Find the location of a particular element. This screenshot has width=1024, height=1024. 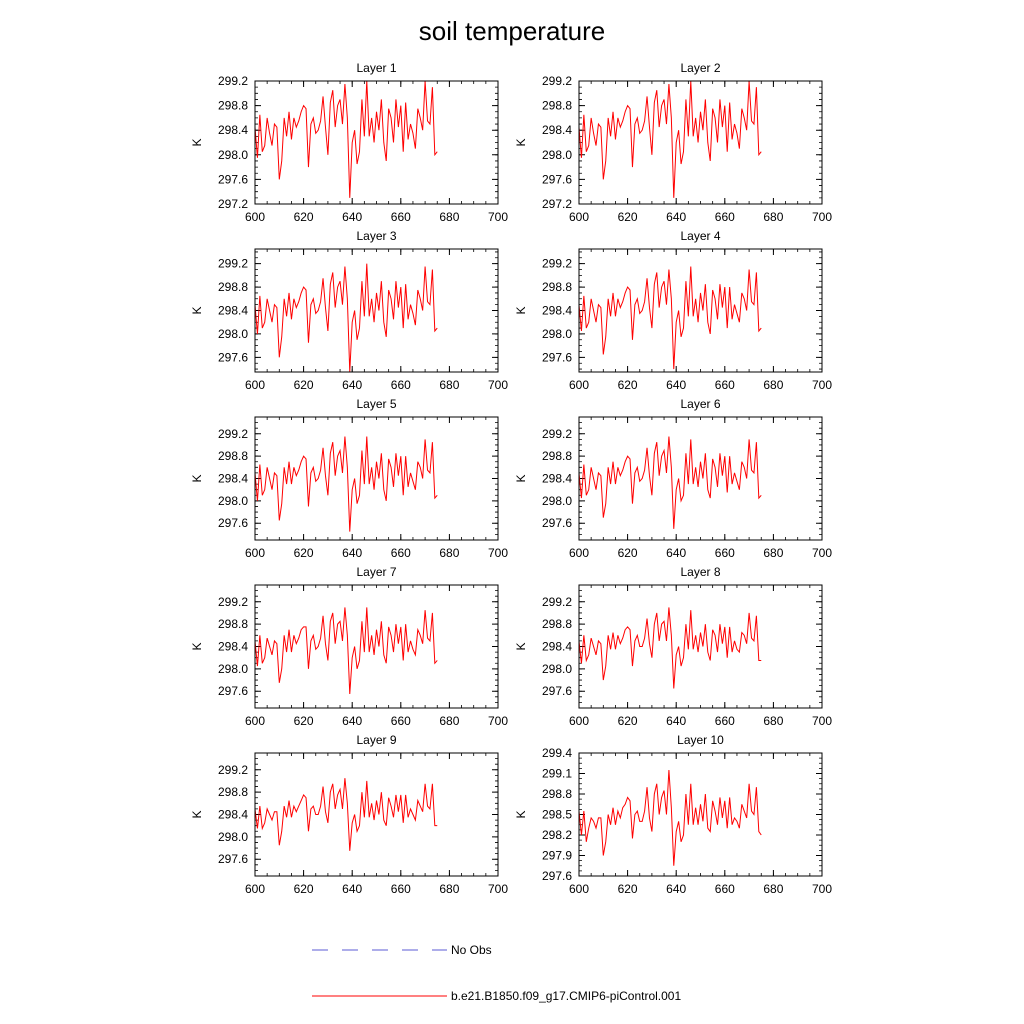

x-tick-label-9-680: 680 is located at coordinates (449, 889).